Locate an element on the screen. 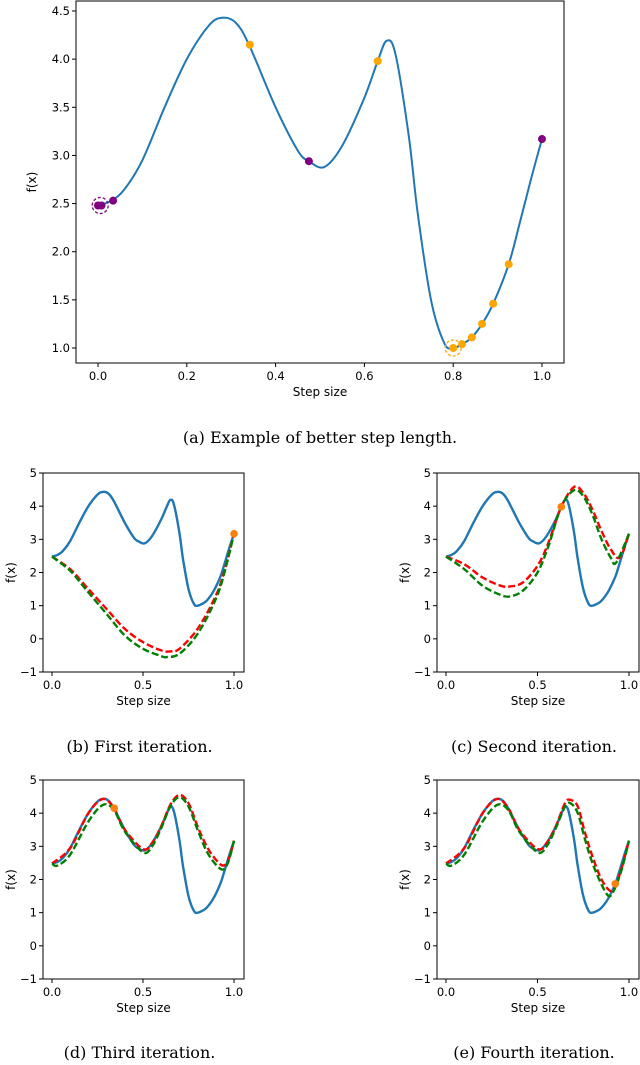  x-tick-label: 0.2 is located at coordinates (187, 376).